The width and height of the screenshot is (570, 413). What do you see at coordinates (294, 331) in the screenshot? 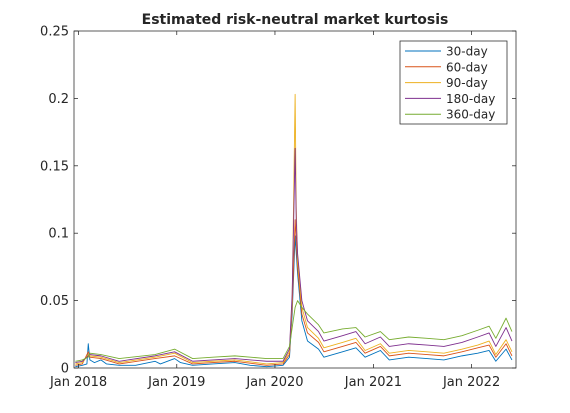
I see `series-line-360-day` at bounding box center [294, 331].